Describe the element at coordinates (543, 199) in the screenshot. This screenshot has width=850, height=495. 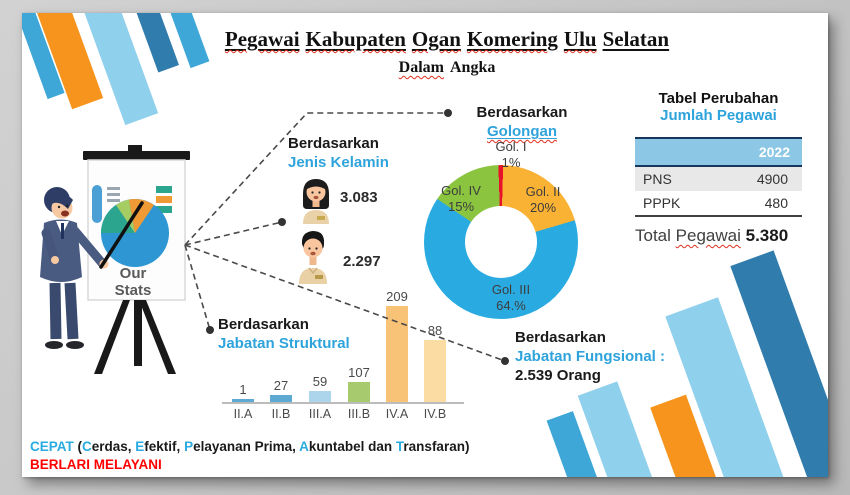
I see `donut-label-gol2: Gol. II 20%` at that location.